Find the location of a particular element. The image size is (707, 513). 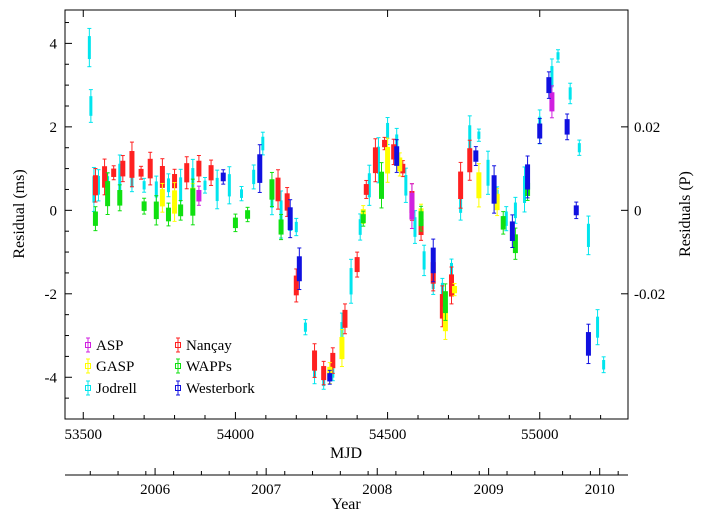

x-tick-label: 54000 is located at coordinates (236, 435).